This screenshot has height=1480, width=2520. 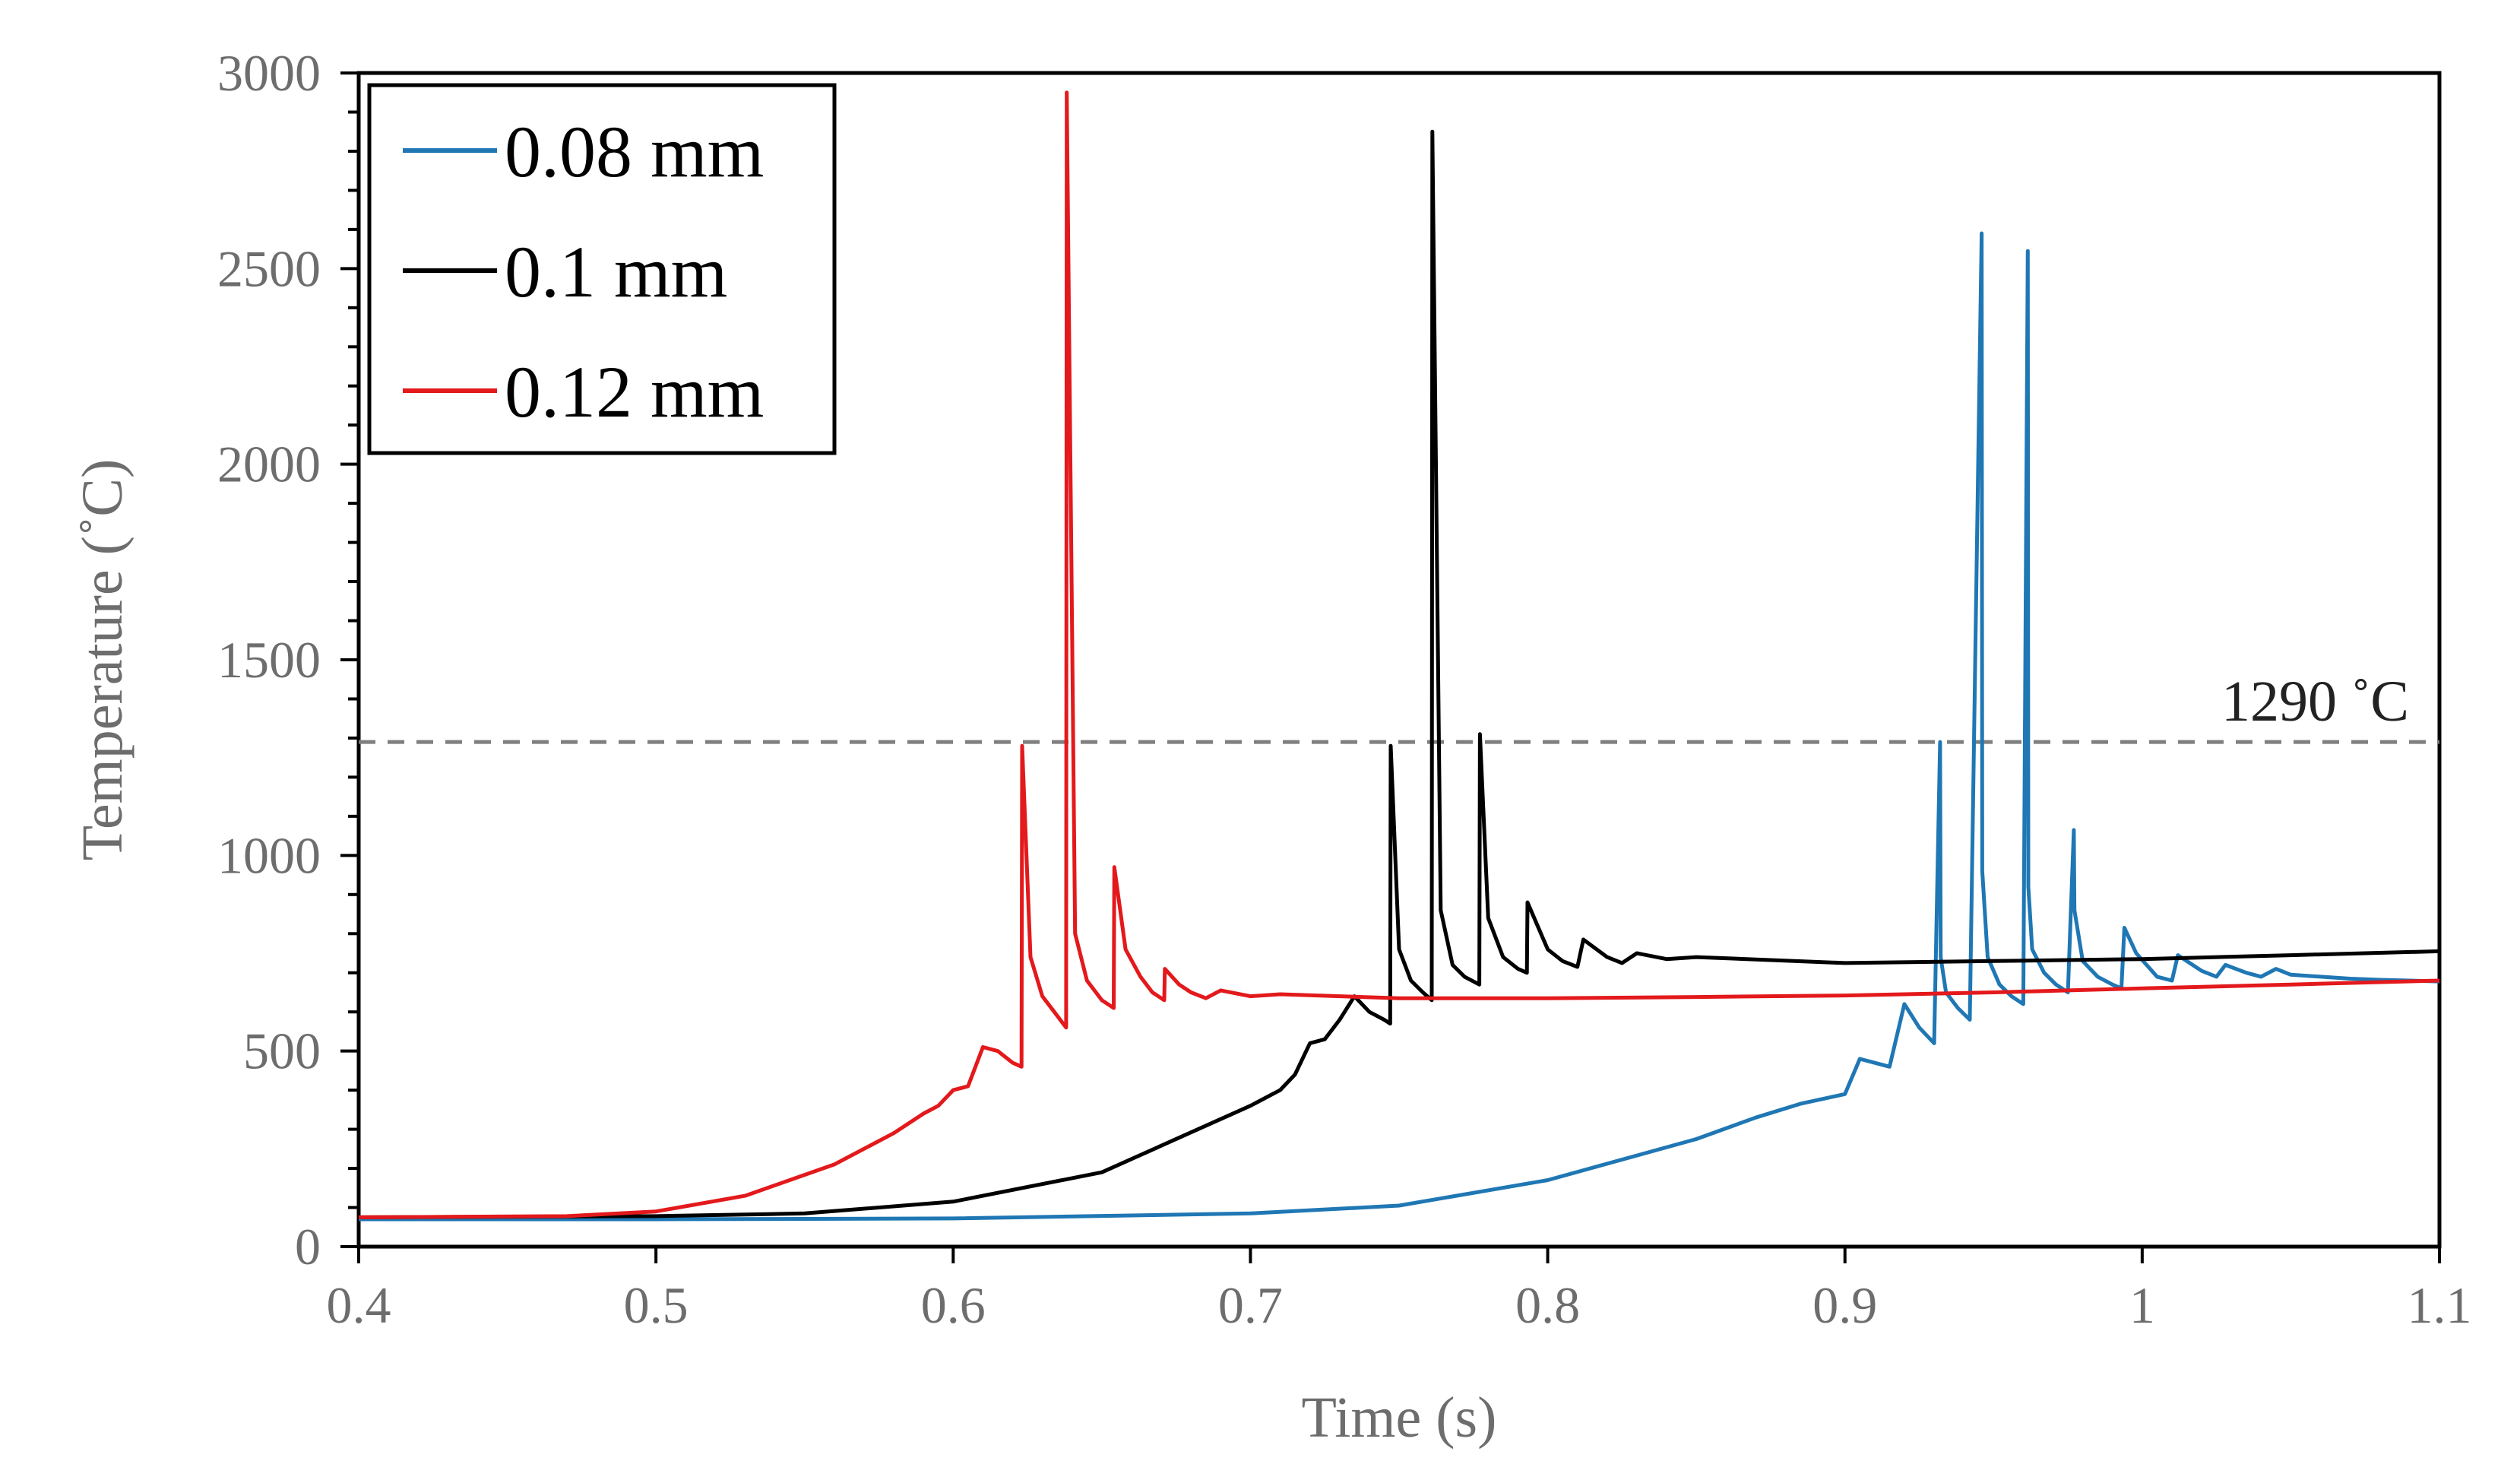 I want to click on legend-item-1: 0.08 mm, so click(x=583, y=151).